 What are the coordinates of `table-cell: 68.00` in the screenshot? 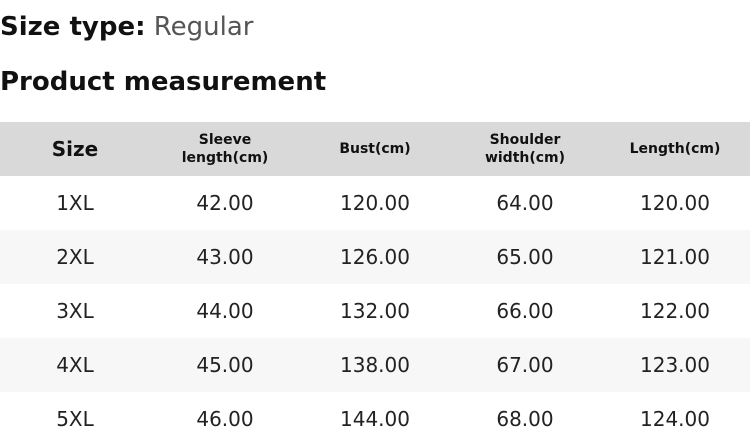 It's located at (525, 419).